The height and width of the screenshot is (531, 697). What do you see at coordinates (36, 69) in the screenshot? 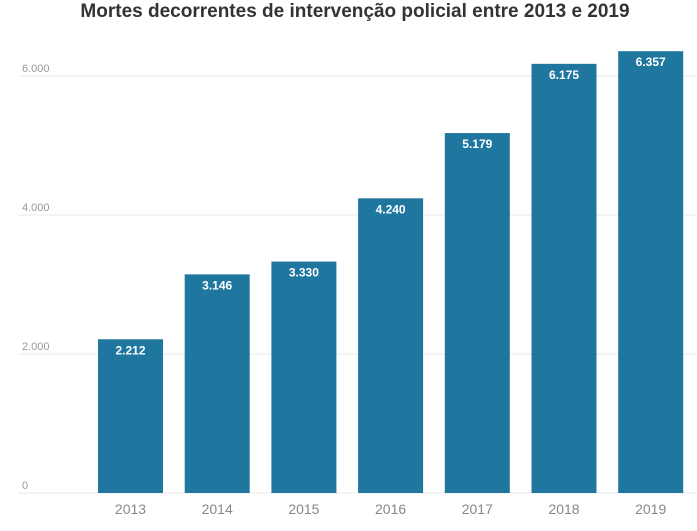
I see `y-tick-label: 6.000` at bounding box center [36, 69].